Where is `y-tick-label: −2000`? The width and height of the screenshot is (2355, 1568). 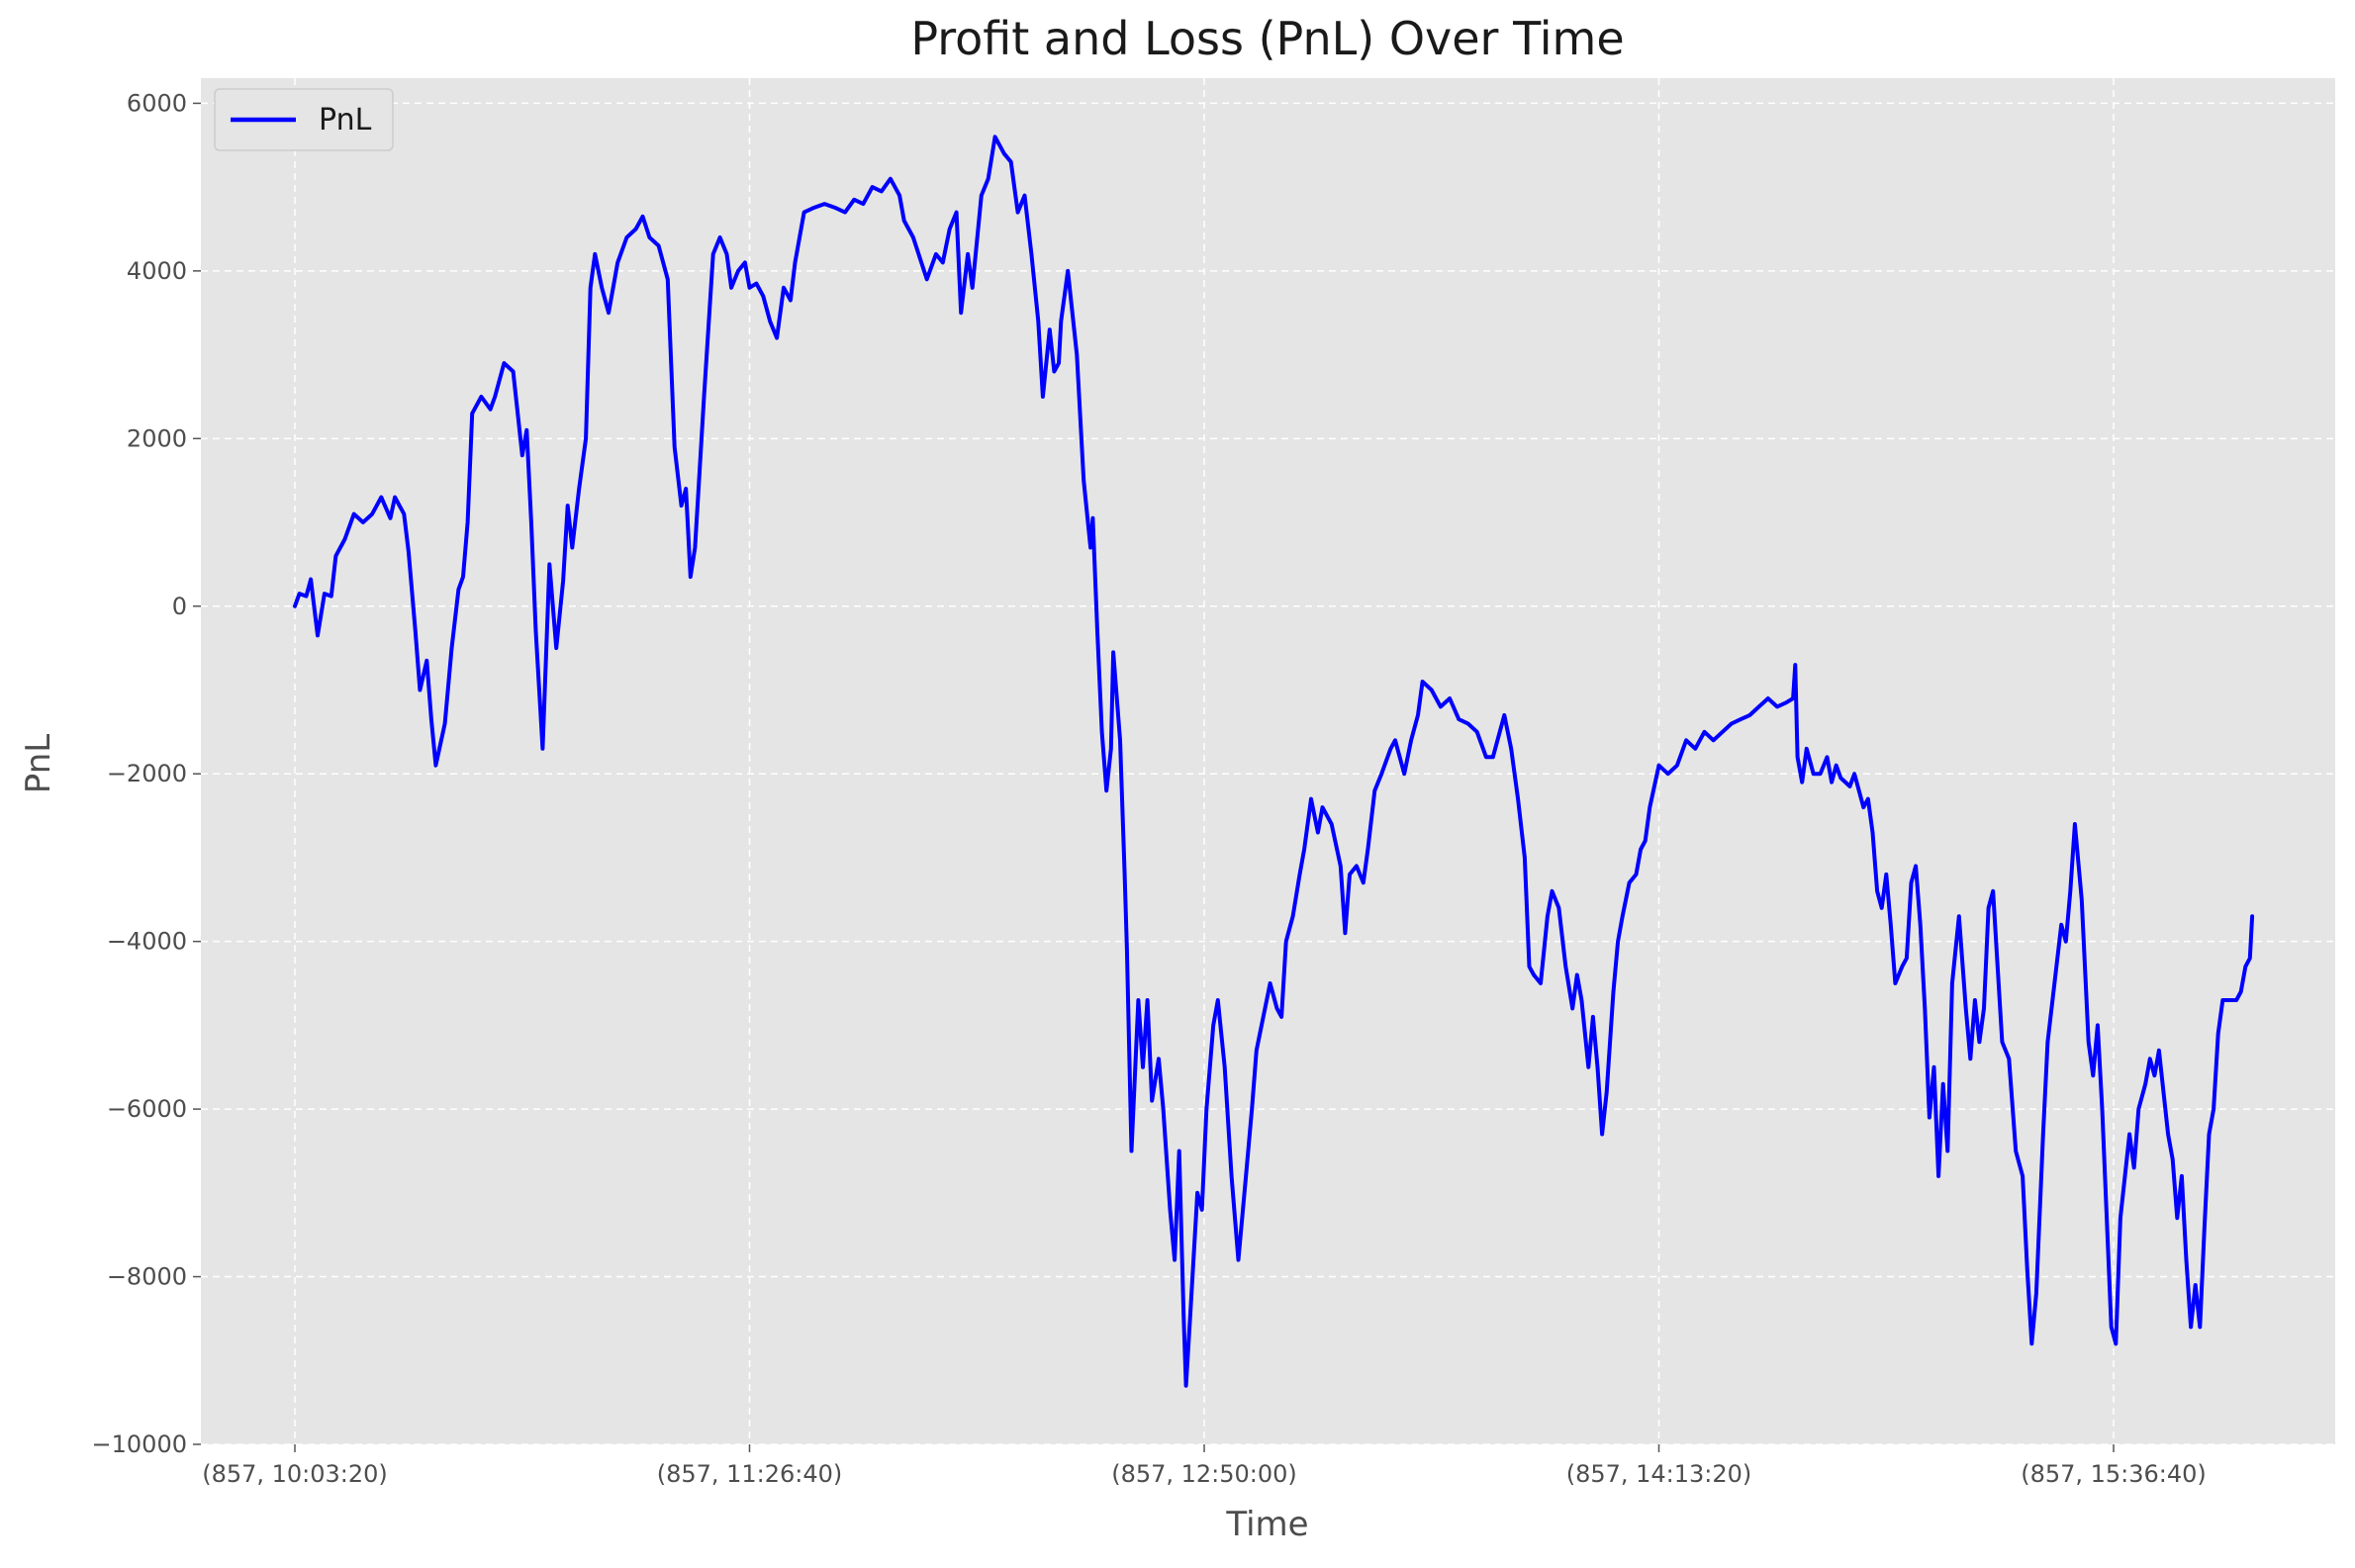 y-tick-label: −2000 is located at coordinates (147, 773).